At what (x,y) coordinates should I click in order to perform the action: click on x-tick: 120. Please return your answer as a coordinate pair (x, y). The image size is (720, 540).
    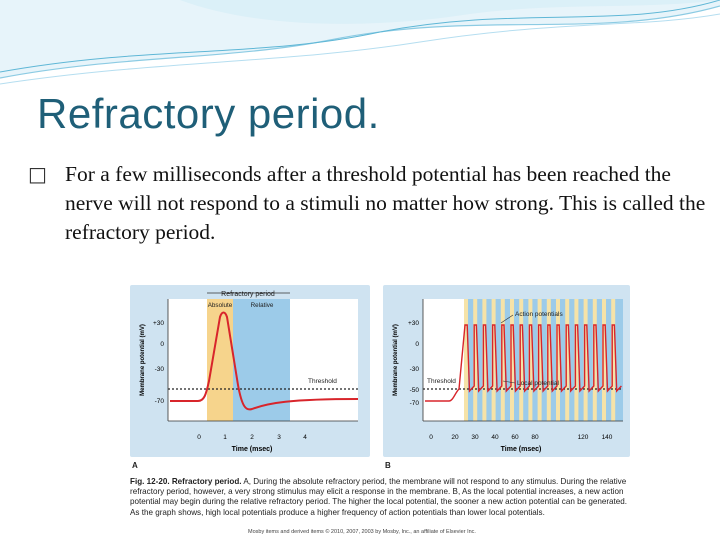
    Looking at the image, I should click on (583, 437).